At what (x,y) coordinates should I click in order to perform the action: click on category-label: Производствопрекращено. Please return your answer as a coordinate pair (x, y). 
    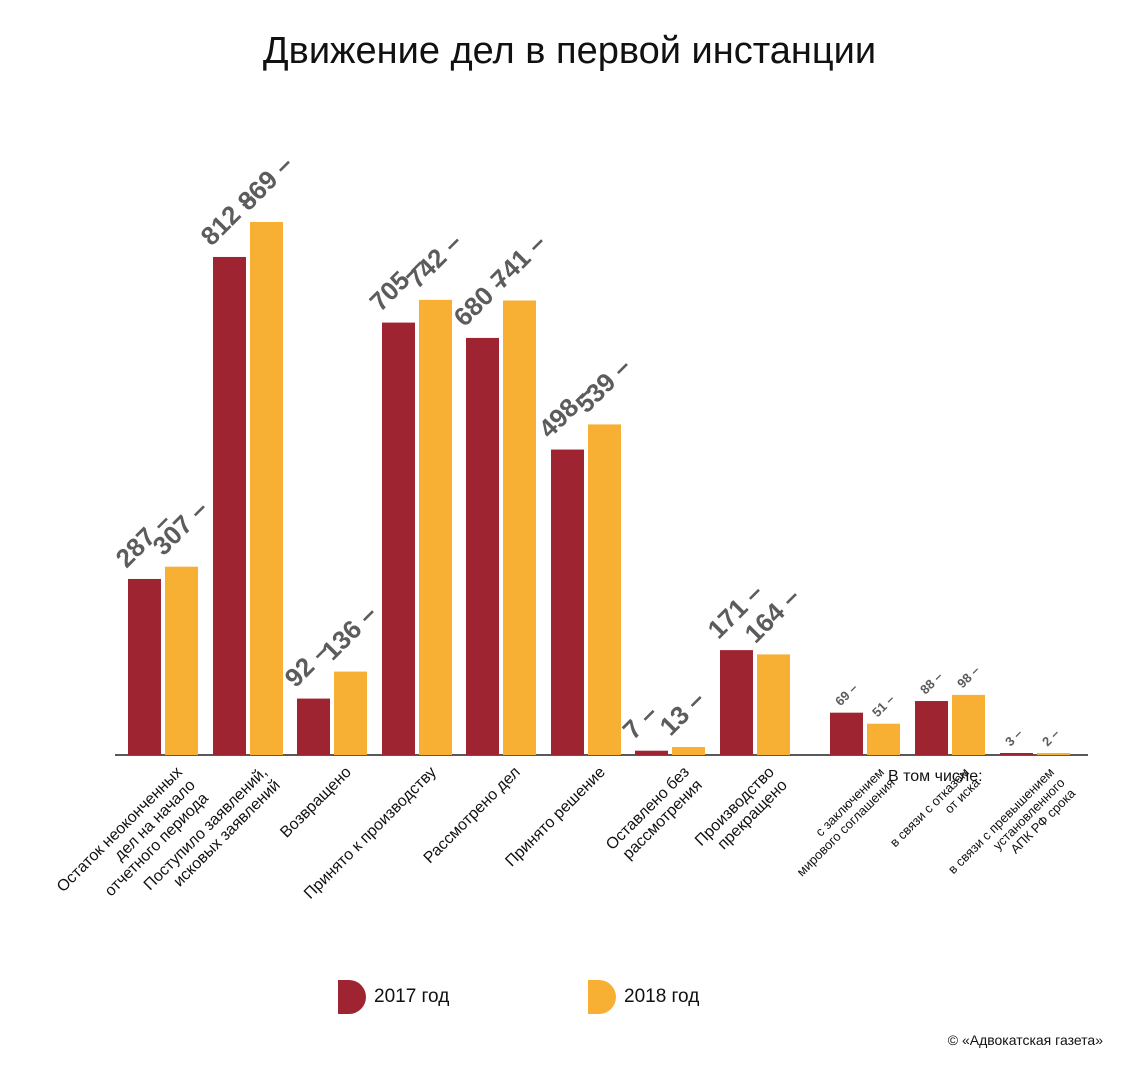
    Looking at the image, I should click on (741, 813).